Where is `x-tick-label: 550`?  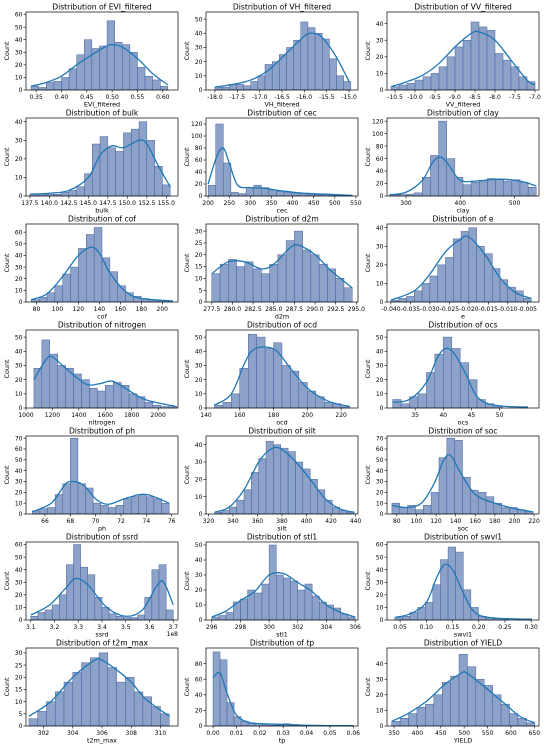
x-tick-label: 550 is located at coordinates (488, 733).